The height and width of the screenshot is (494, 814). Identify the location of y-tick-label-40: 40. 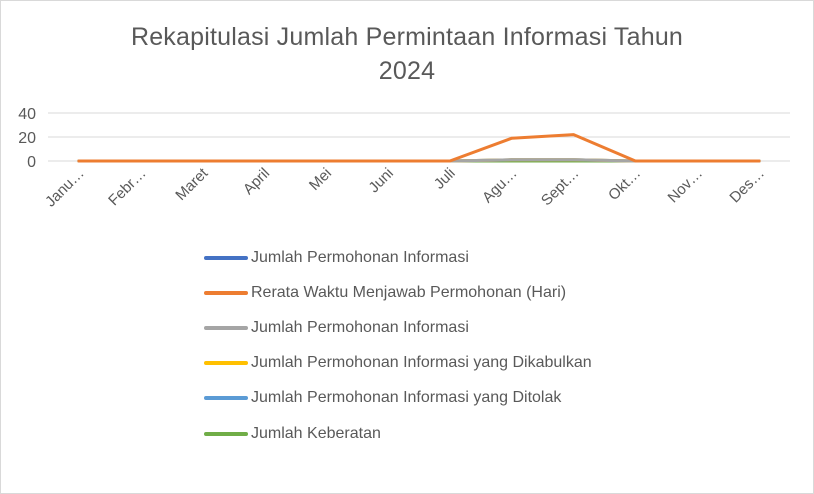
(27, 114).